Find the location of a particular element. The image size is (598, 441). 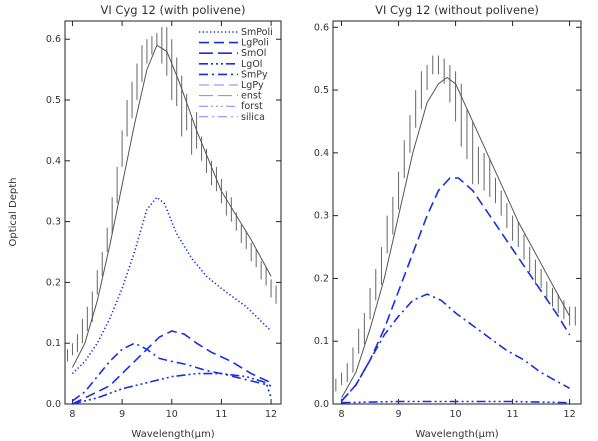

legend-label-smpy: SmPy is located at coordinates (254, 74).